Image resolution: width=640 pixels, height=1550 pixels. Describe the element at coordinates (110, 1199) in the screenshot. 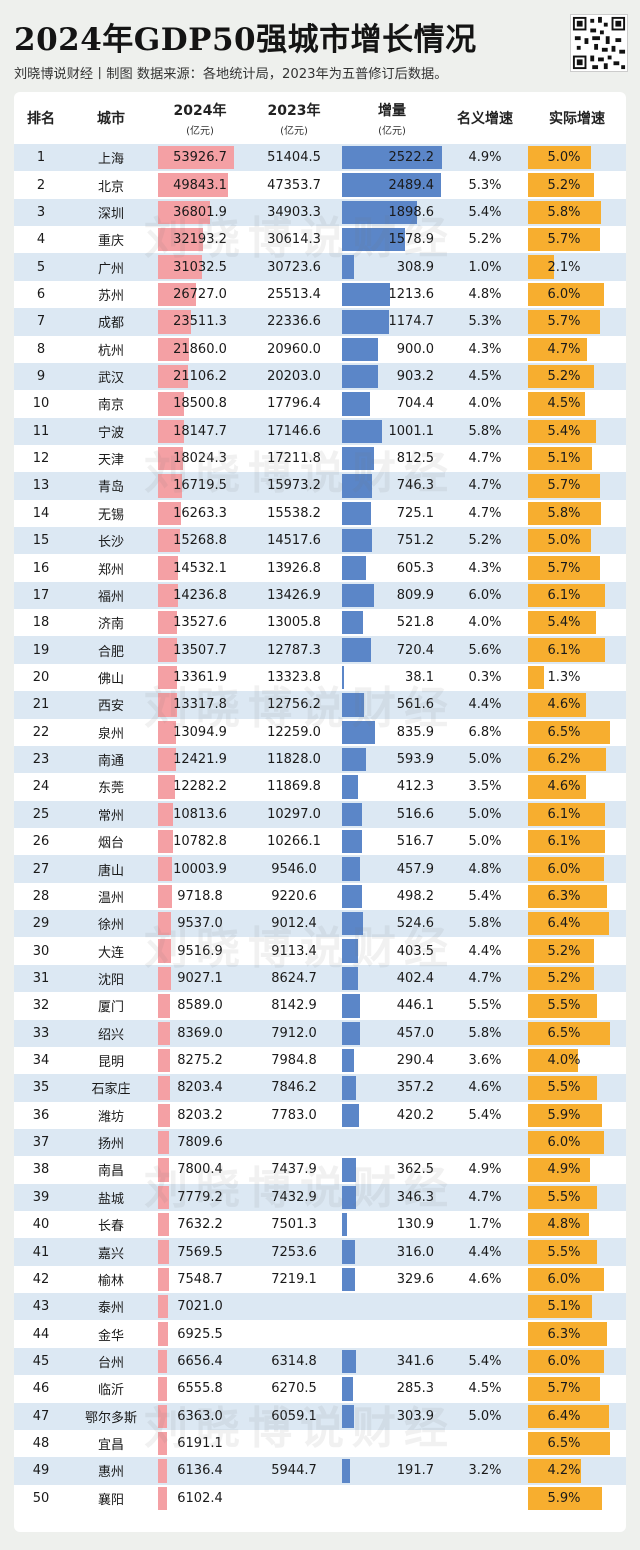

I see `city-cell: 盐城` at that location.